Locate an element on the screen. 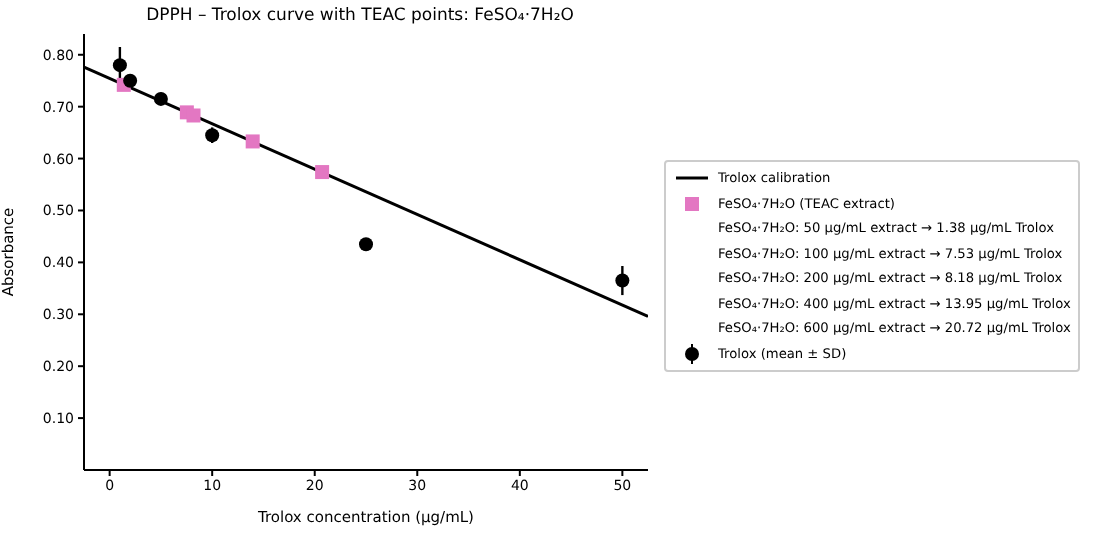  chart-title: DPPH – Trolox curve with TEAC points: FeSO₄·7H₂O is located at coordinates (360, 16).